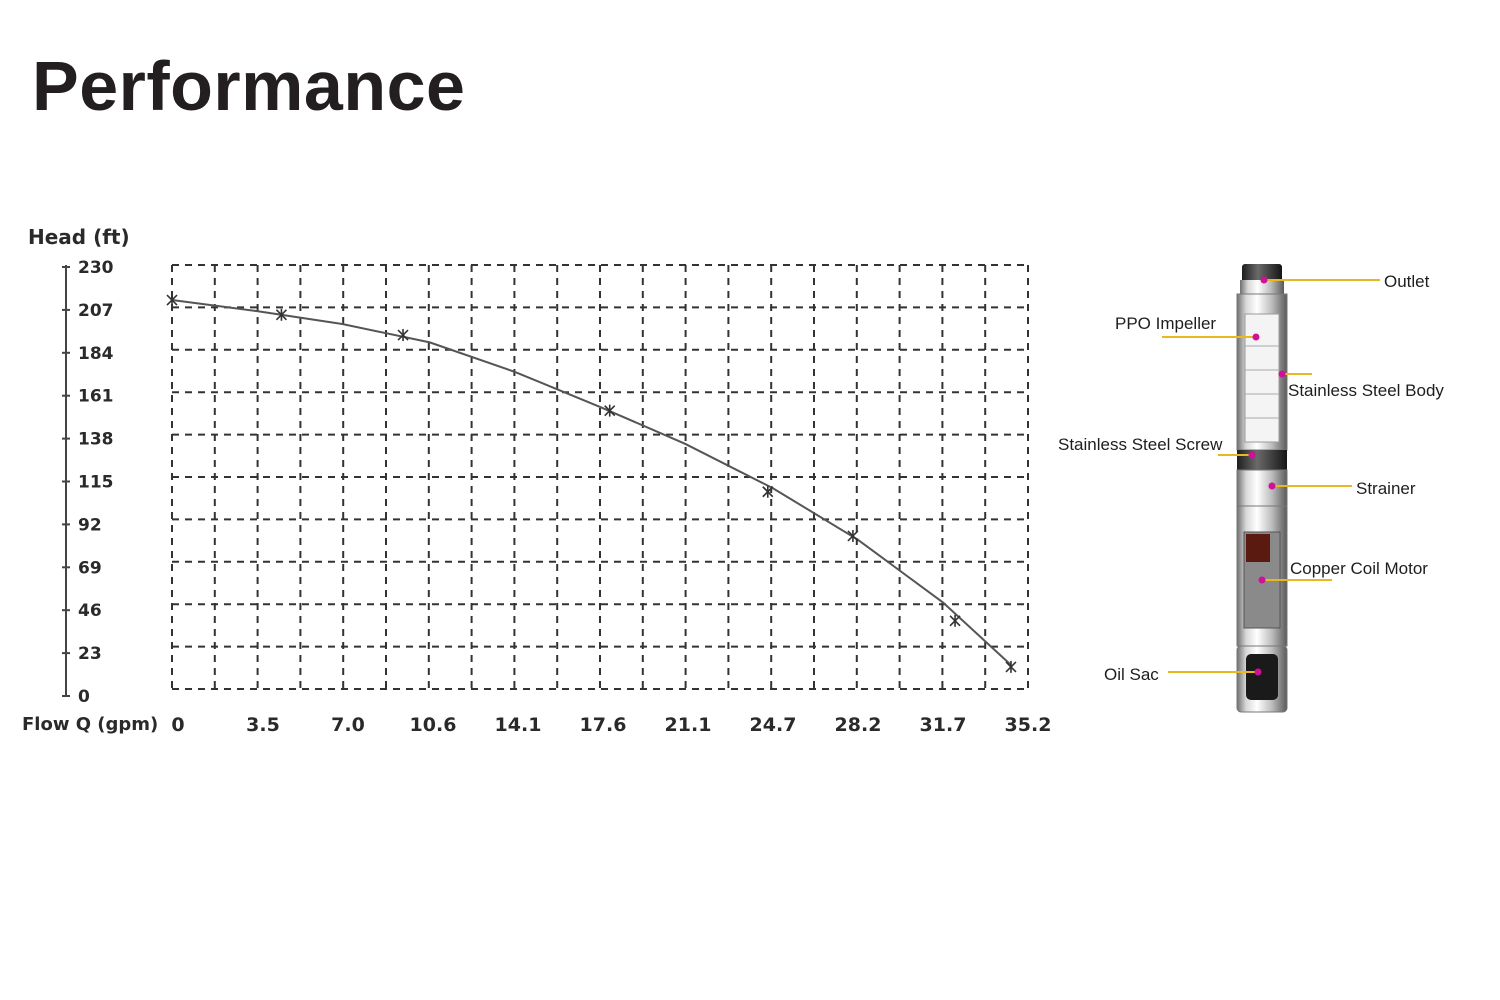 This screenshot has width=1500, height=1000. Describe the element at coordinates (90, 568) in the screenshot. I see `y-tick-label: 69` at that location.